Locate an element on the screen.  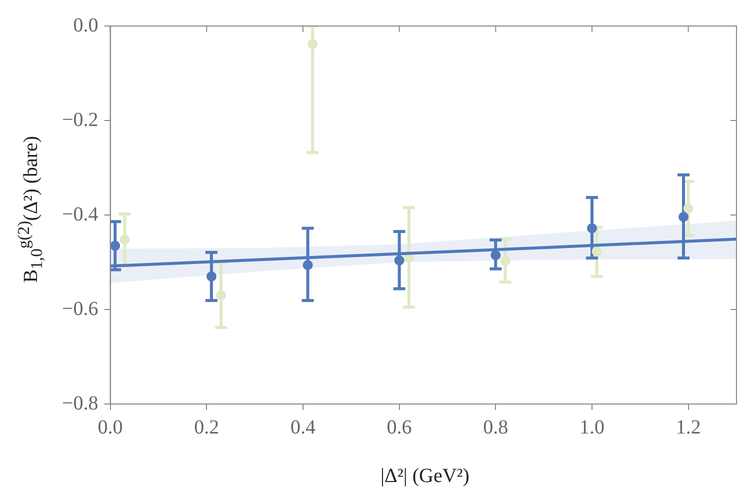
x-tick-label: 0.0 is located at coordinates (110, 427).